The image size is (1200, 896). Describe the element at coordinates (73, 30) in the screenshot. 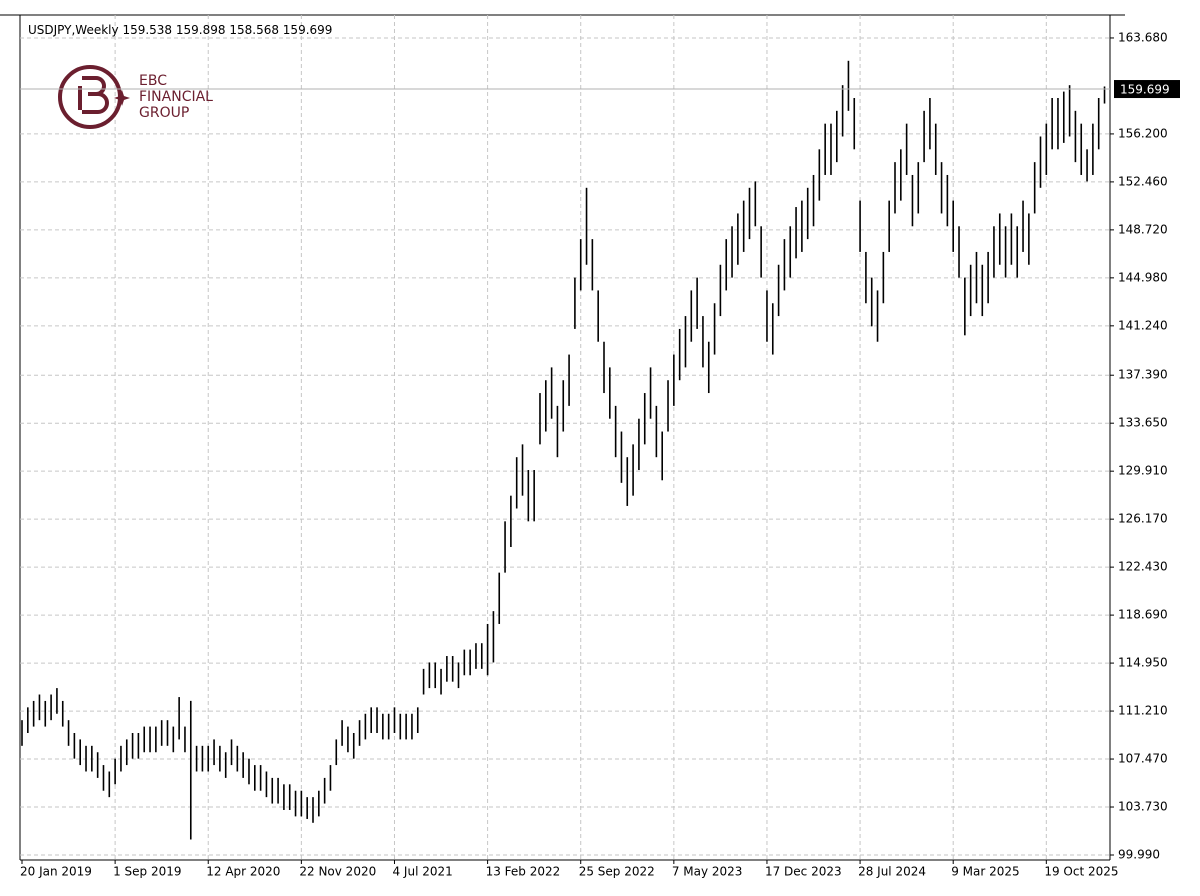

I see `symbol: USDJPY,Weekly` at that location.